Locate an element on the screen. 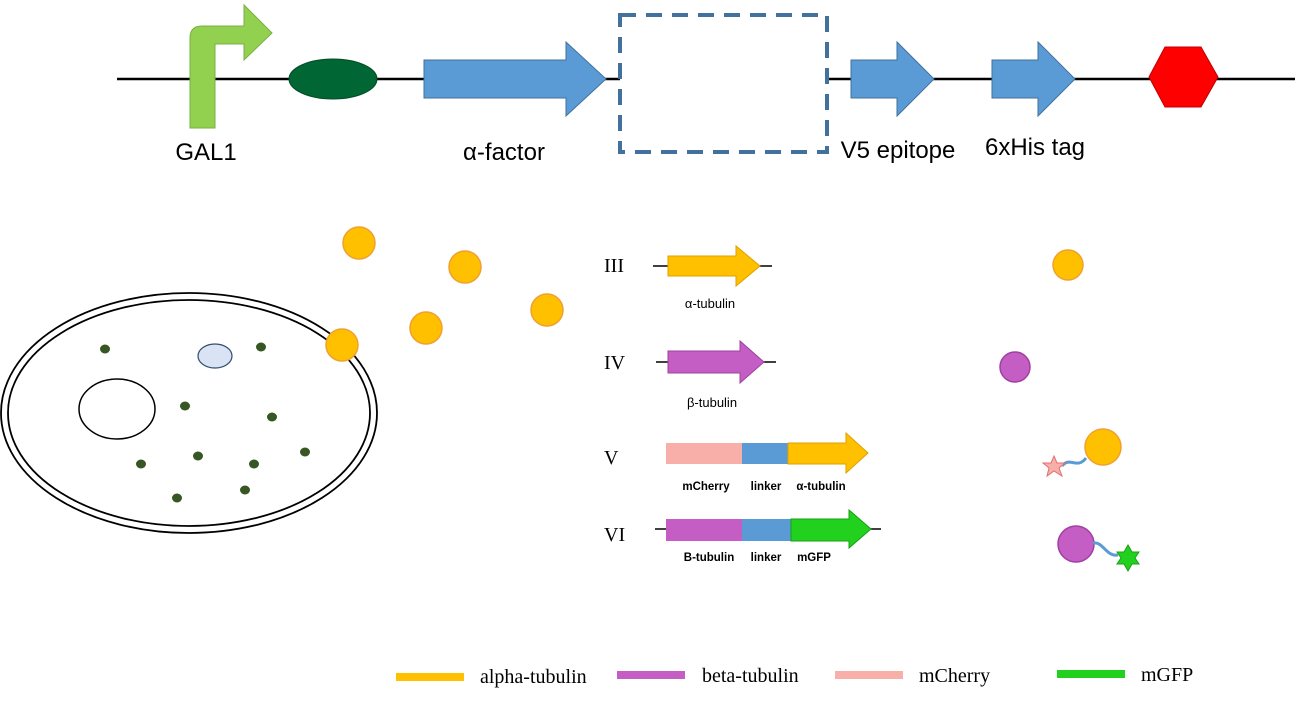  nucleus is located at coordinates (117, 409).